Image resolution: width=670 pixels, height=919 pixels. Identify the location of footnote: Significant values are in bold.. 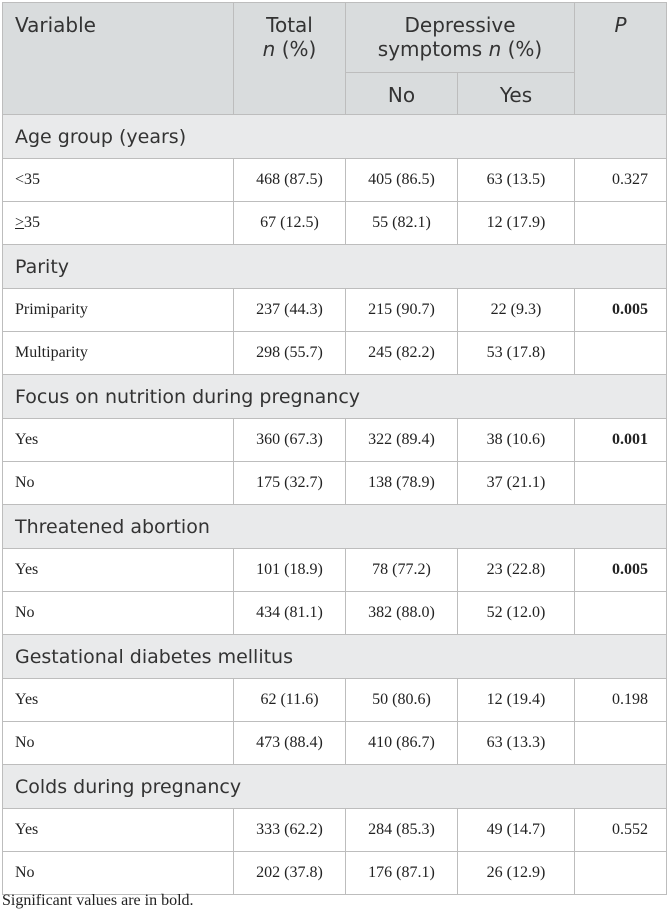
(98, 900).